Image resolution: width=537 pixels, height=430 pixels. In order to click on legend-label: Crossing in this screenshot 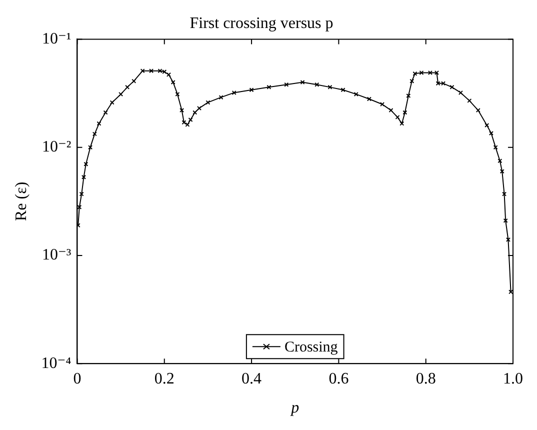, I will do `click(311, 348)`.